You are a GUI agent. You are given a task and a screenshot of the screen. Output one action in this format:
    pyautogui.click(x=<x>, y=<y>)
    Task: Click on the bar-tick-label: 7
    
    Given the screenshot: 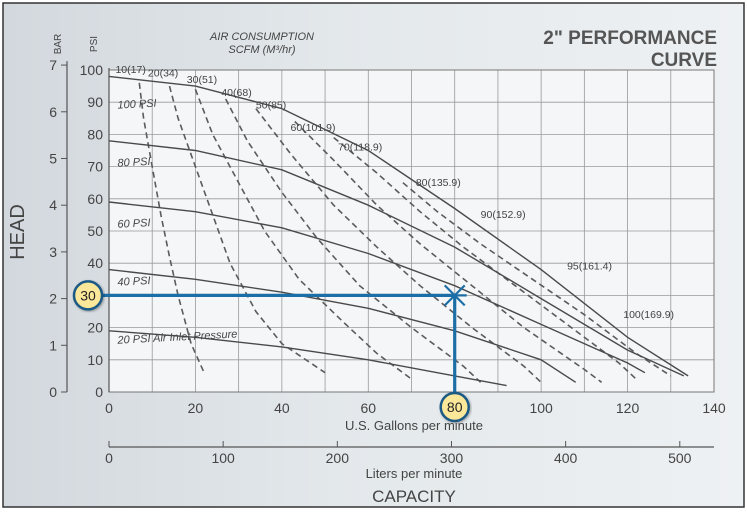 What is the action you would take?
    pyautogui.click(x=53, y=65)
    